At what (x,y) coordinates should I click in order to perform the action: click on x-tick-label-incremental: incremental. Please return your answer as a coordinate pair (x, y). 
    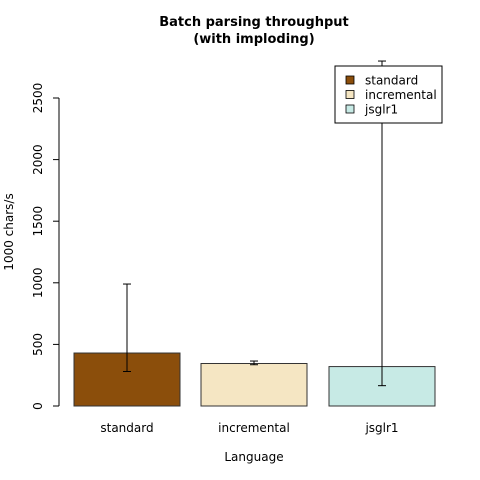
    Looking at the image, I should click on (254, 428).